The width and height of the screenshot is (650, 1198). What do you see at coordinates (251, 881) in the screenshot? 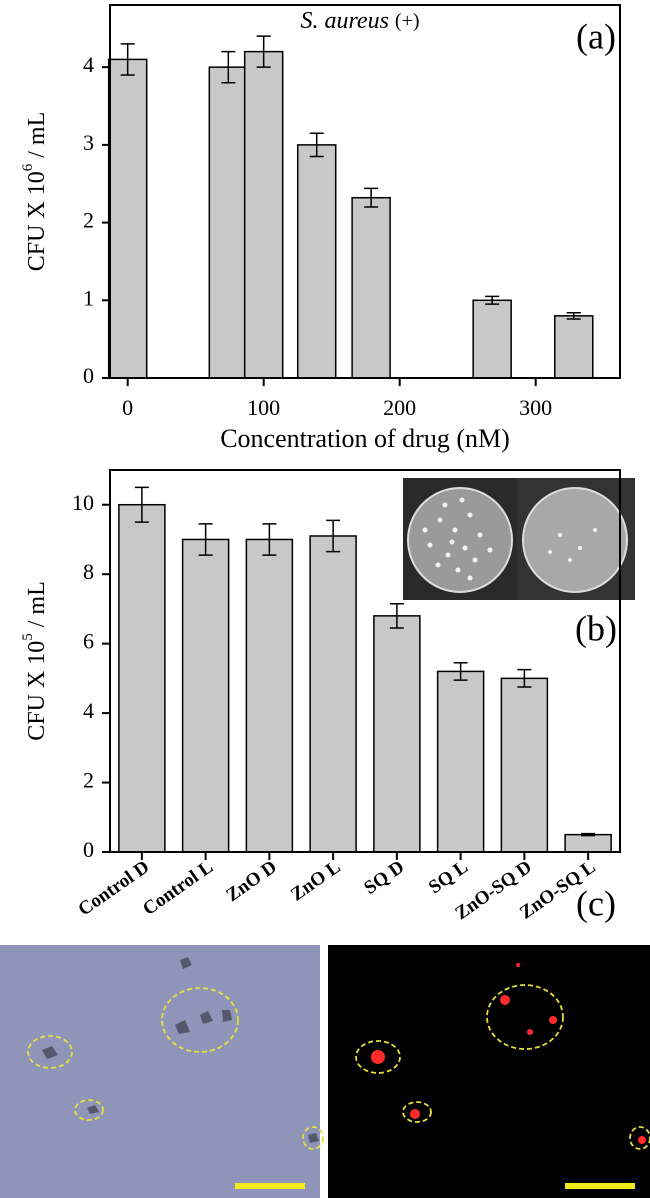
I see `x-tick-label: ZnO D` at bounding box center [251, 881].